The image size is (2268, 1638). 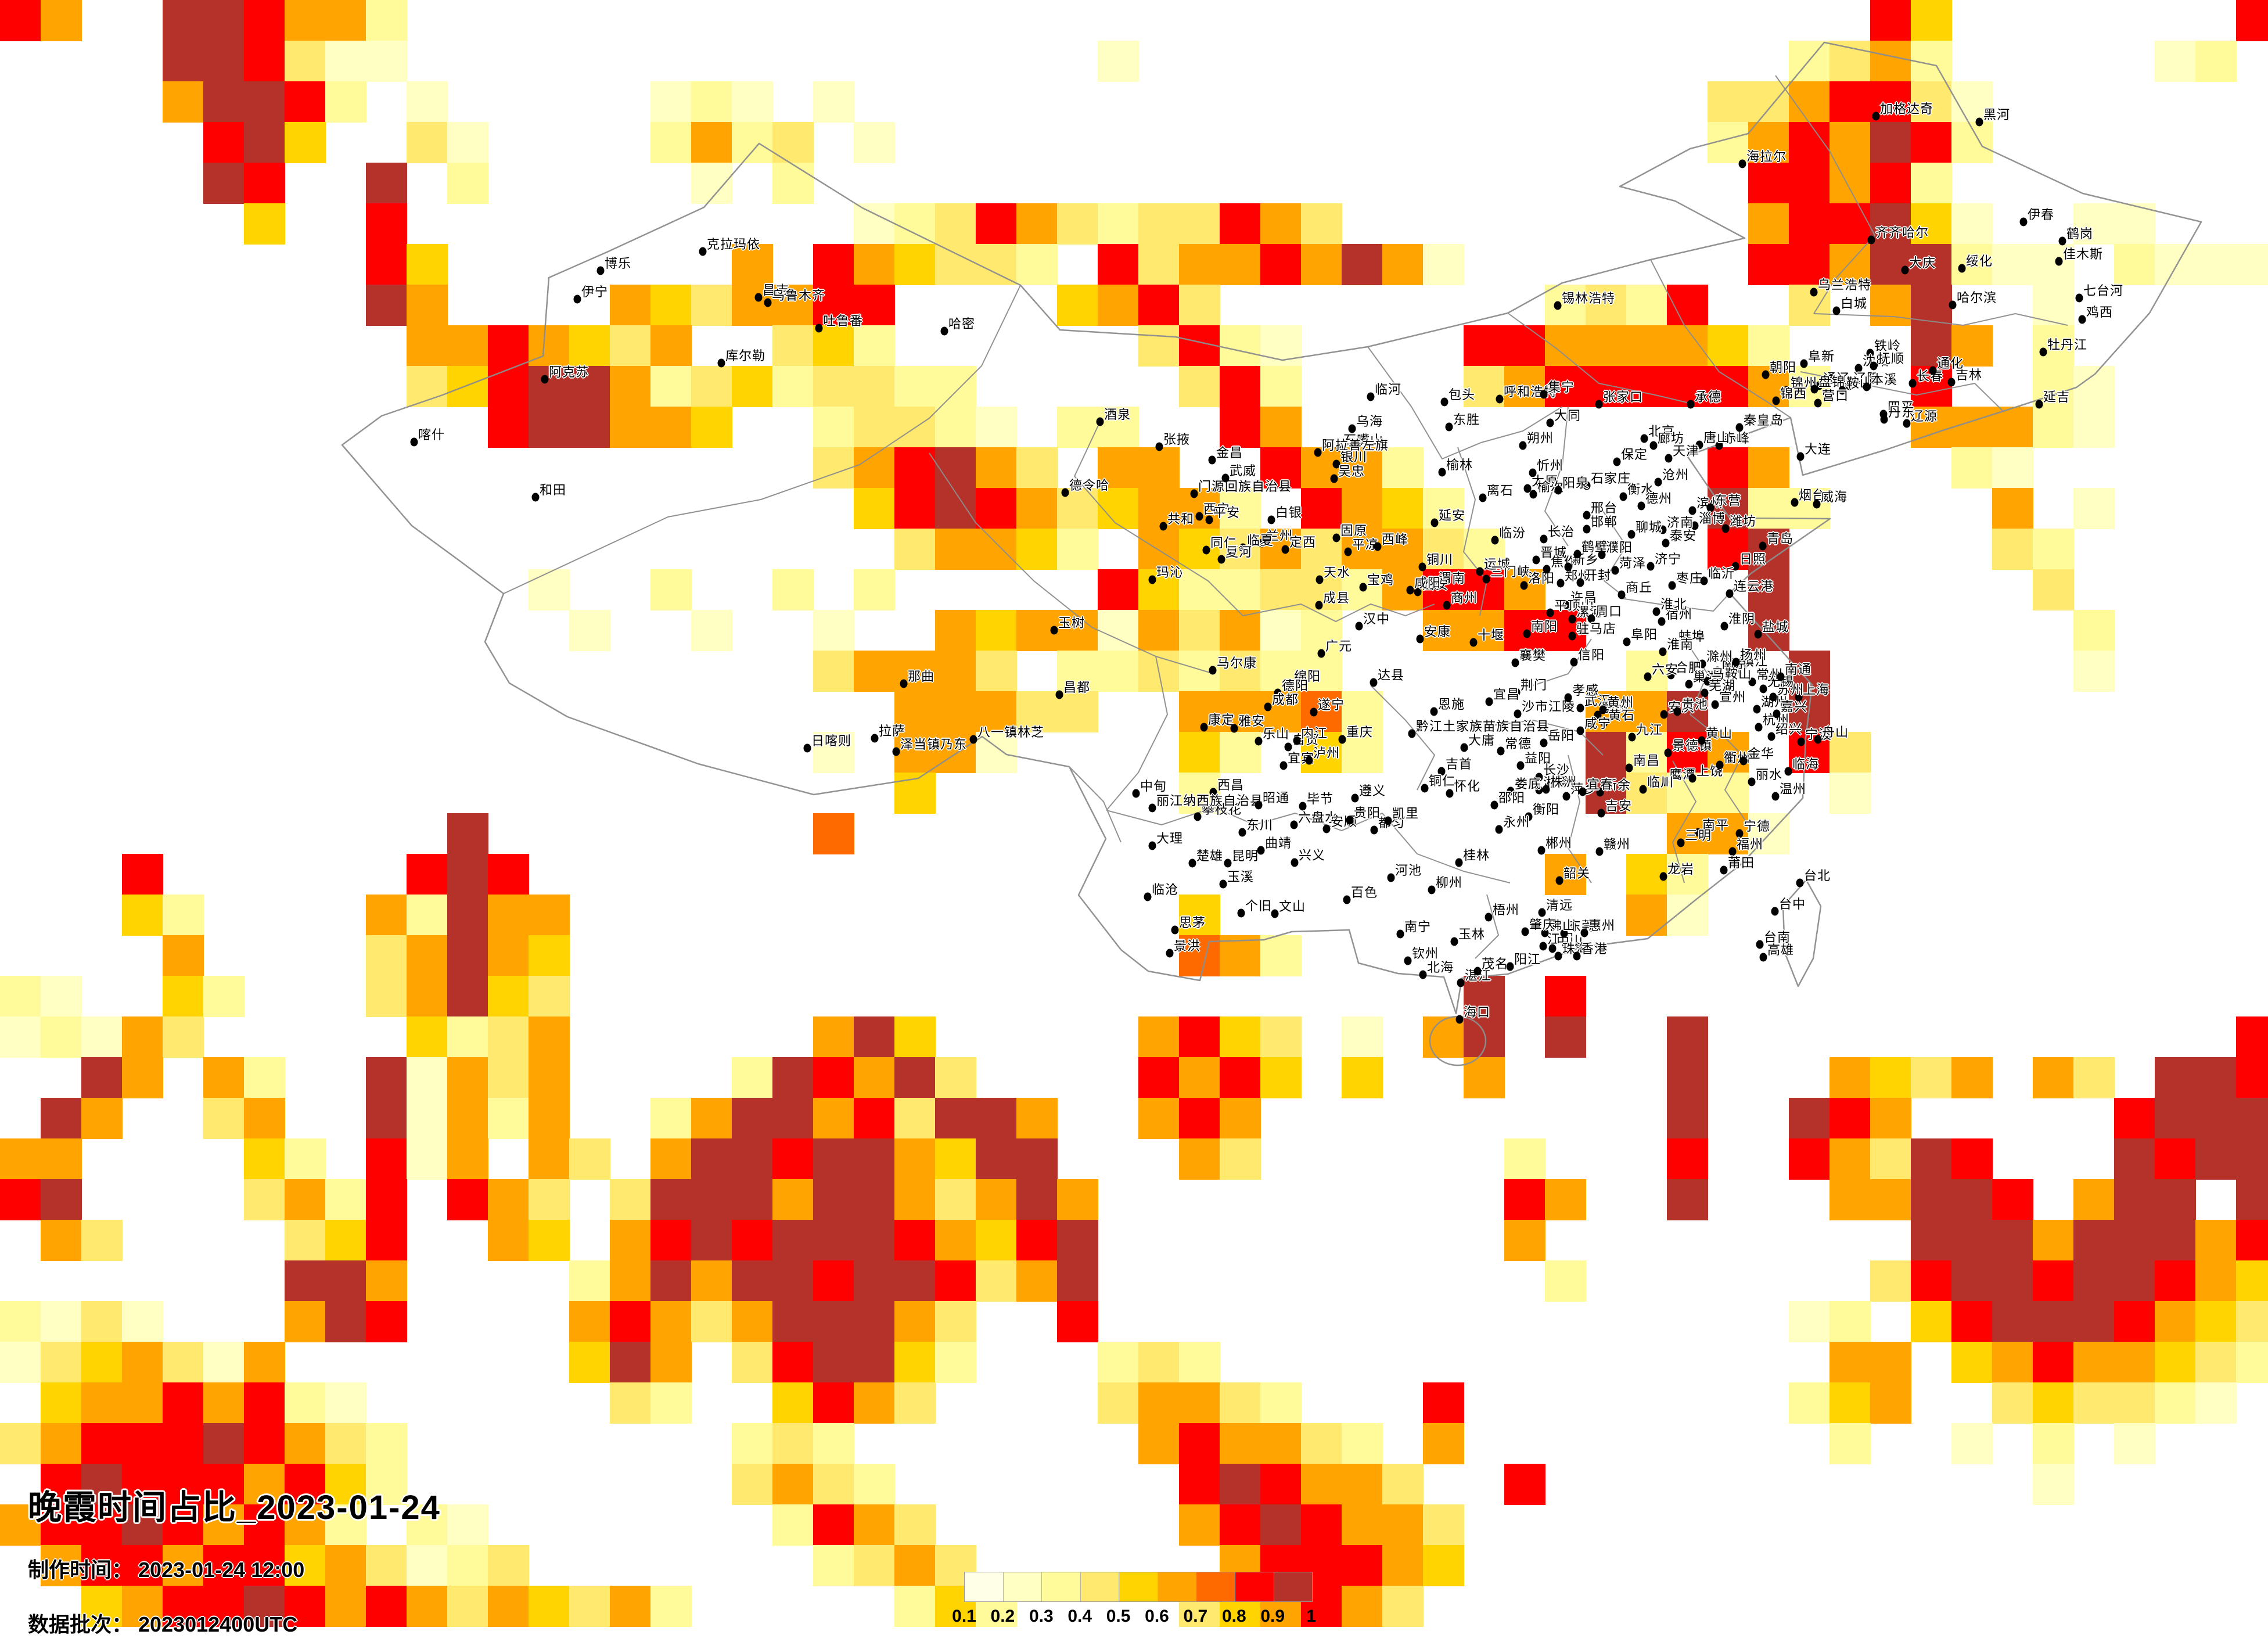 I want to click on city-label: 黄山, so click(x=1719, y=734).